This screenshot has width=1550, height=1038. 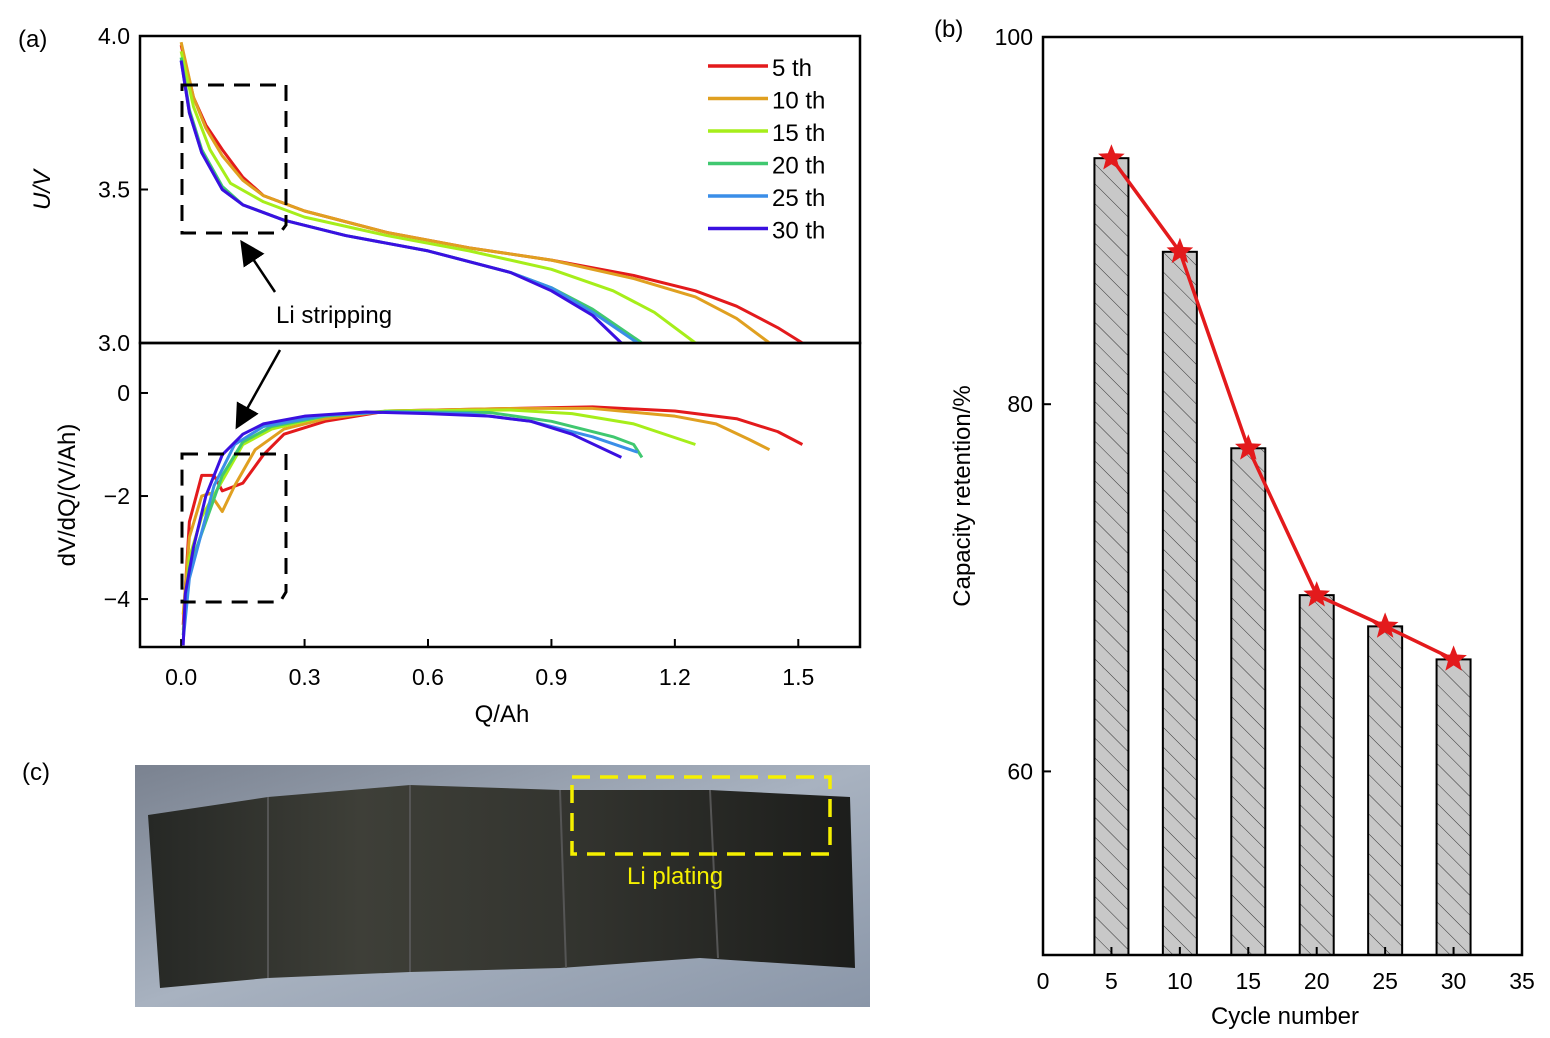 I want to click on panel-label-c: (c), so click(x=36, y=772).